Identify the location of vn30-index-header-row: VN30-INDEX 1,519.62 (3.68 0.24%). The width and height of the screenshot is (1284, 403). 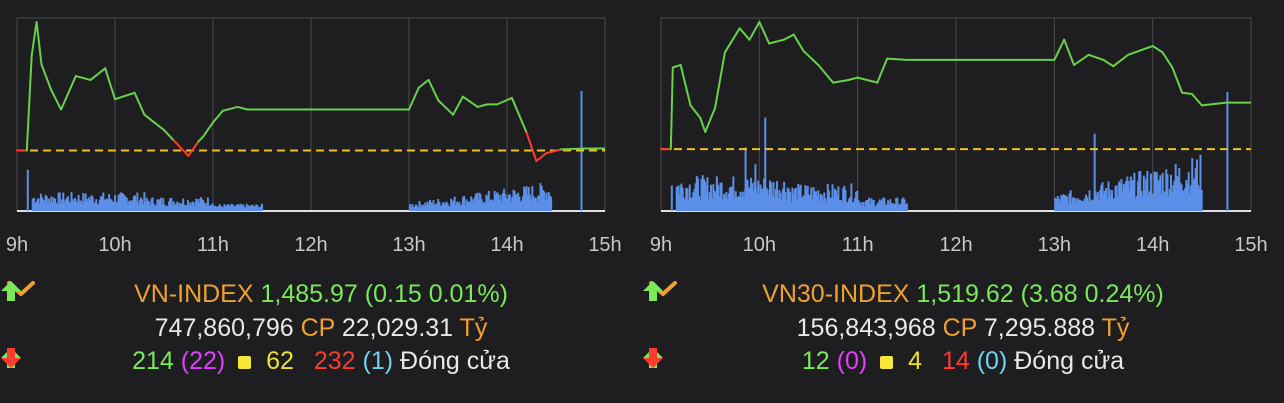
(963, 294).